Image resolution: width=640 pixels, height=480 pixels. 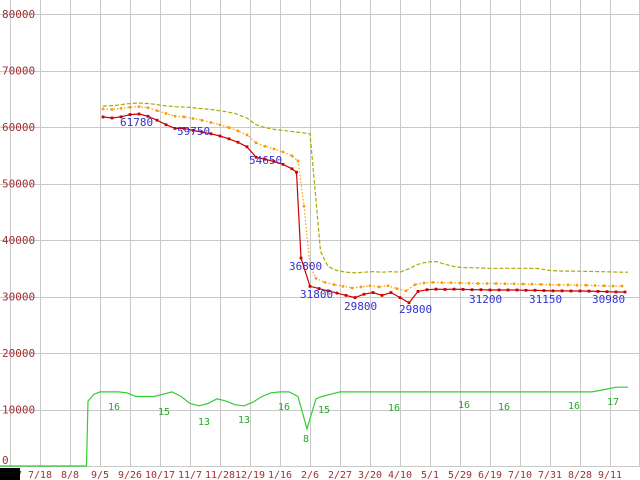 I want to click on y-axis-label: 60000, so click(x=18, y=127).